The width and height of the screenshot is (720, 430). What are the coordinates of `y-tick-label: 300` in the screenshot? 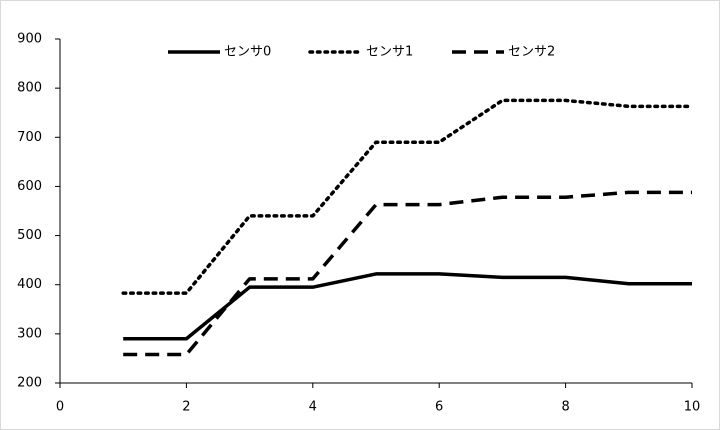 It's located at (29, 333).